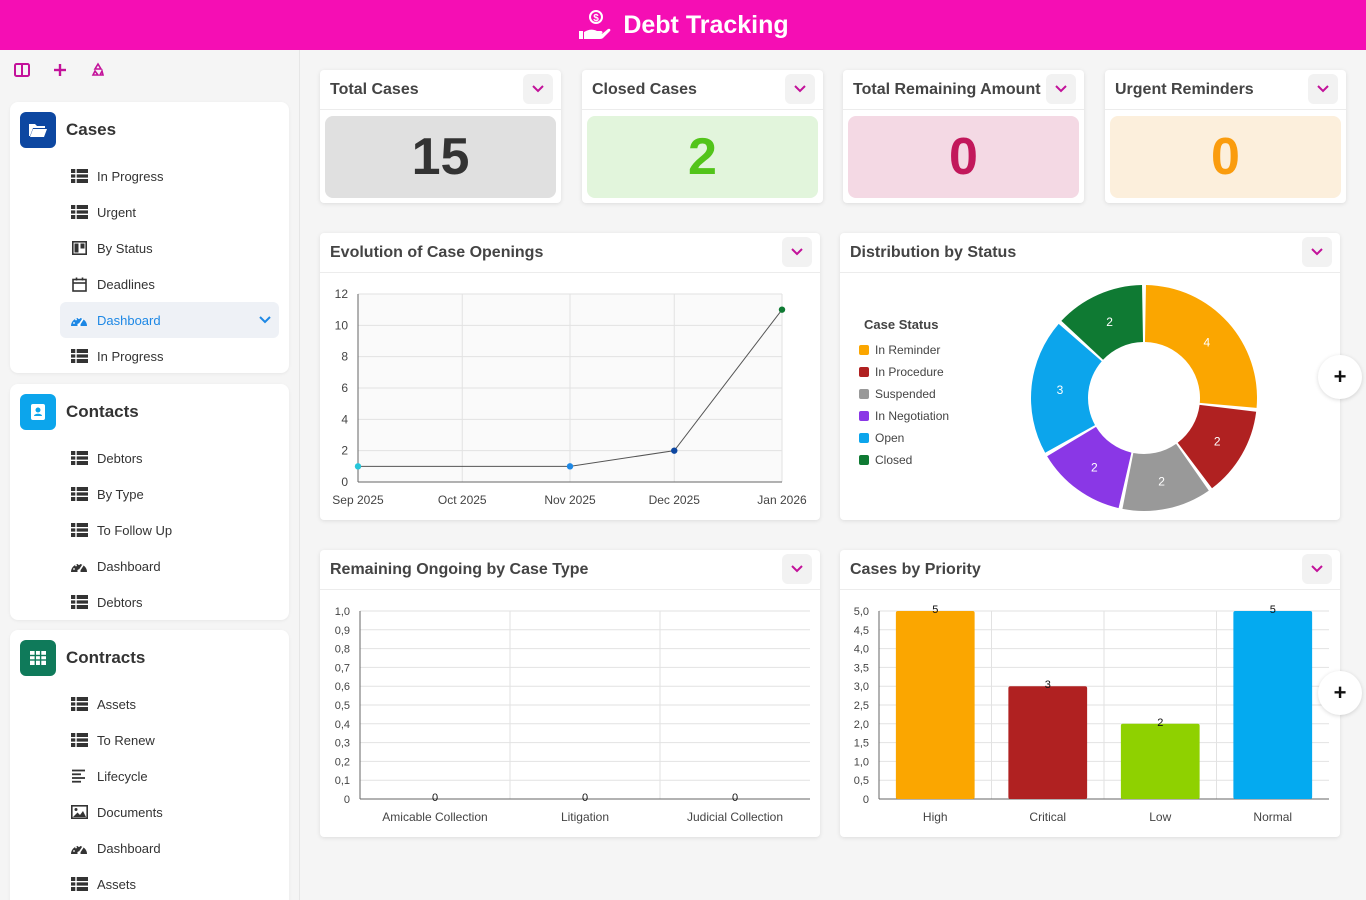 This screenshot has width=1366, height=900. Describe the element at coordinates (149, 412) in the screenshot. I see `group-header-contacts: Contacts` at that location.